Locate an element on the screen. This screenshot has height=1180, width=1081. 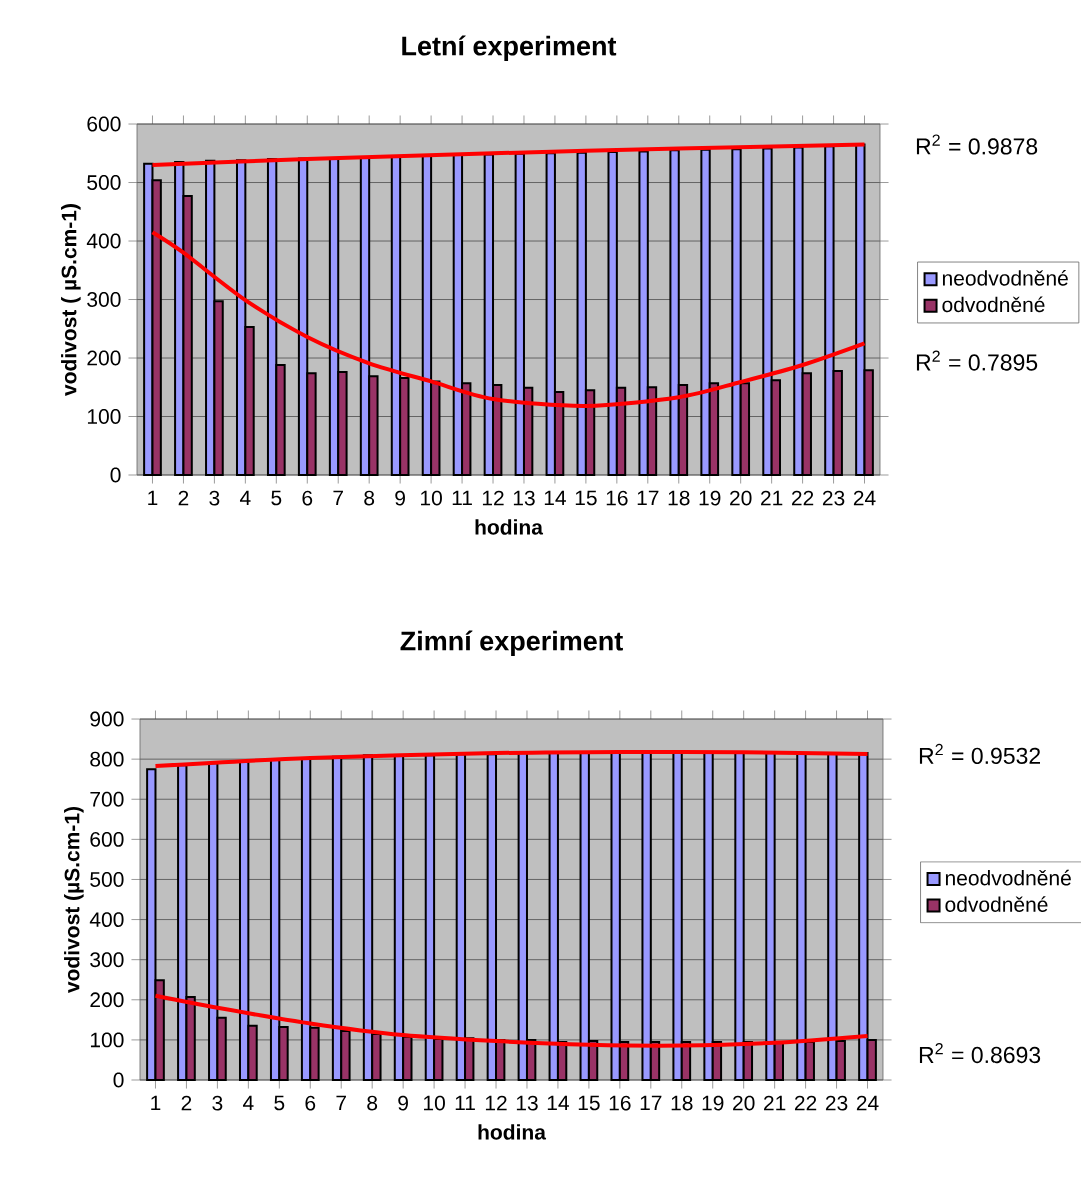
text: R$^{2}$ = 0.9532 is located at coordinates (979, 754).